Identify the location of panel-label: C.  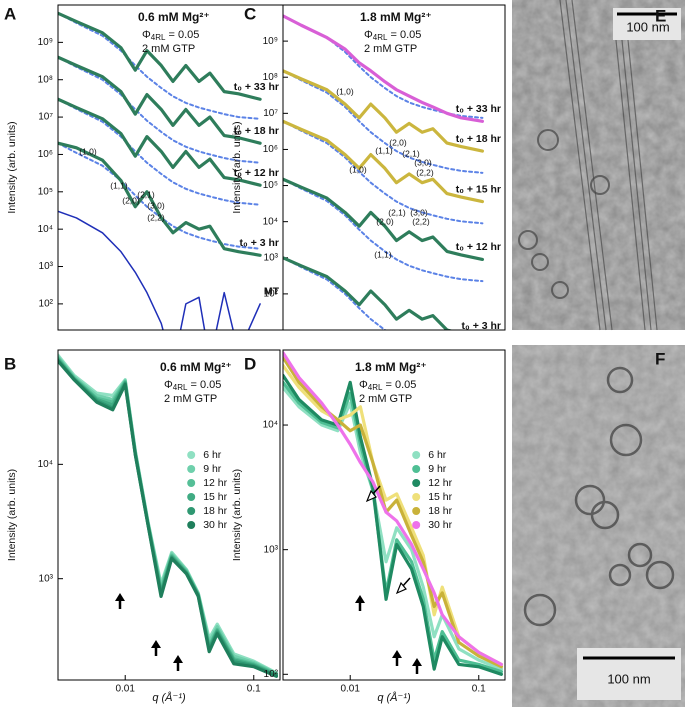
(250, 13).